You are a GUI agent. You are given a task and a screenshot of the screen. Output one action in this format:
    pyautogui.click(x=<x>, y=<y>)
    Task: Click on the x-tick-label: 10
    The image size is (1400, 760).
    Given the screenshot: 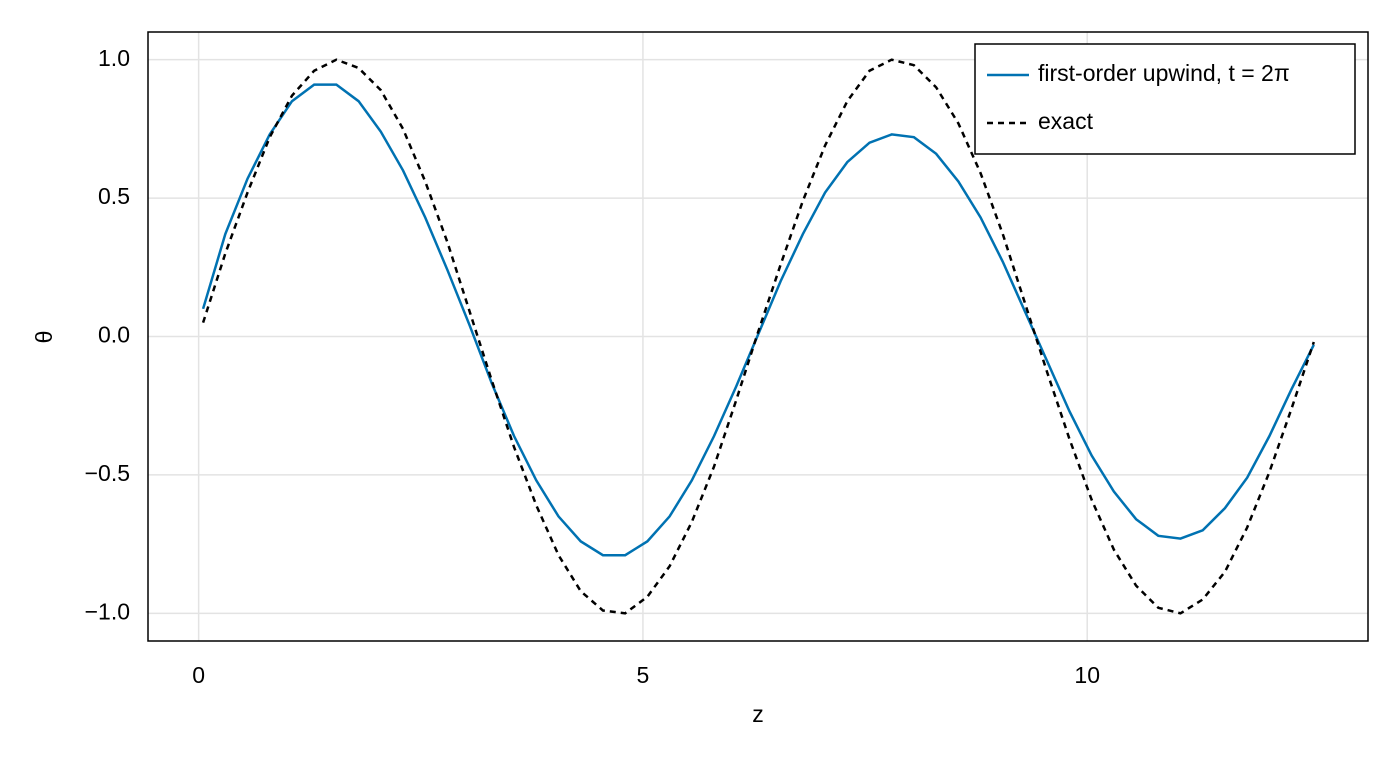 What is the action you would take?
    pyautogui.click(x=1087, y=675)
    